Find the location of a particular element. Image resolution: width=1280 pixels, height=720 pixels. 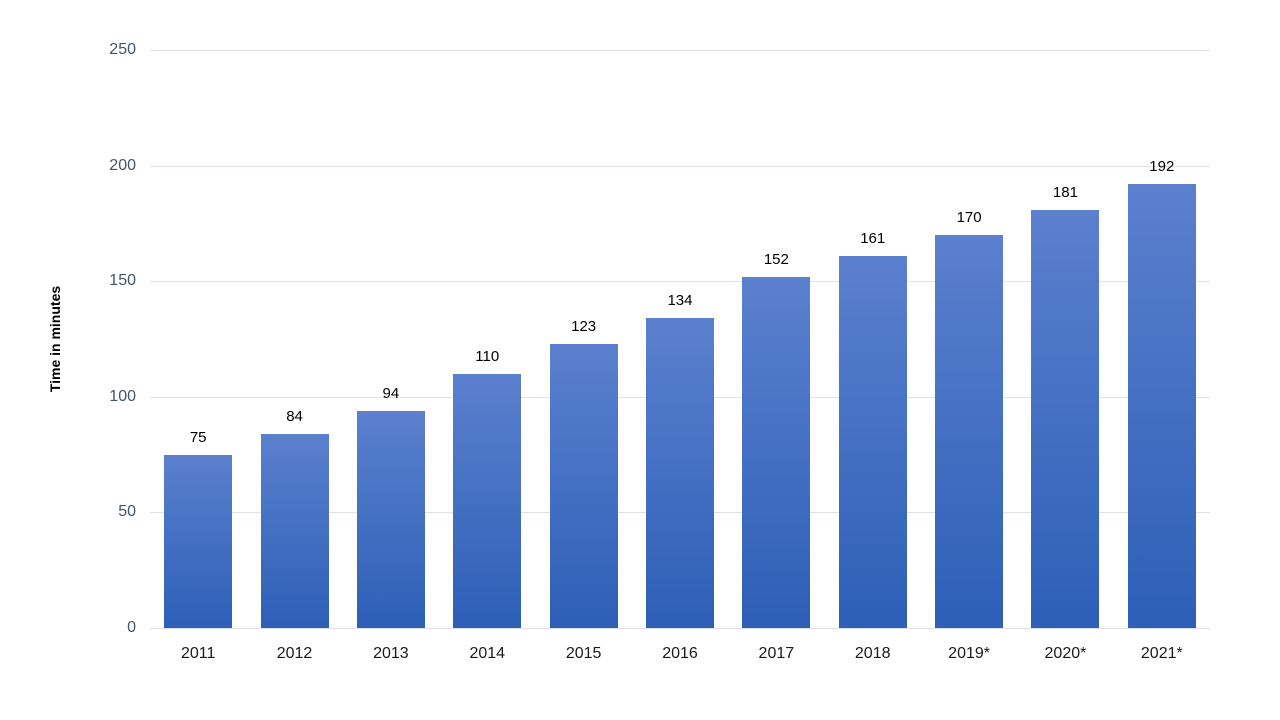

x-axis-tick-label: 2021* is located at coordinates (1161, 653).